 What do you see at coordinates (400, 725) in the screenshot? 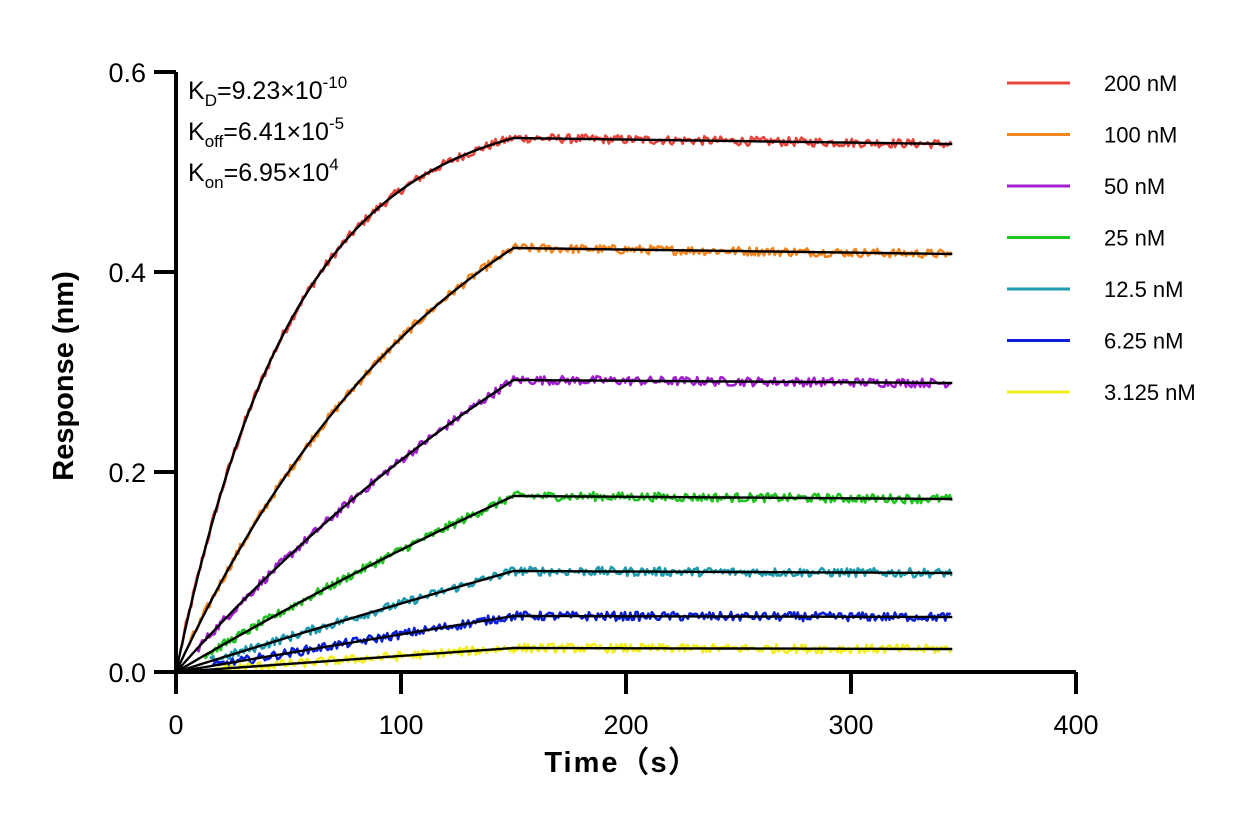
I see `x-tick-label: 100` at bounding box center [400, 725].